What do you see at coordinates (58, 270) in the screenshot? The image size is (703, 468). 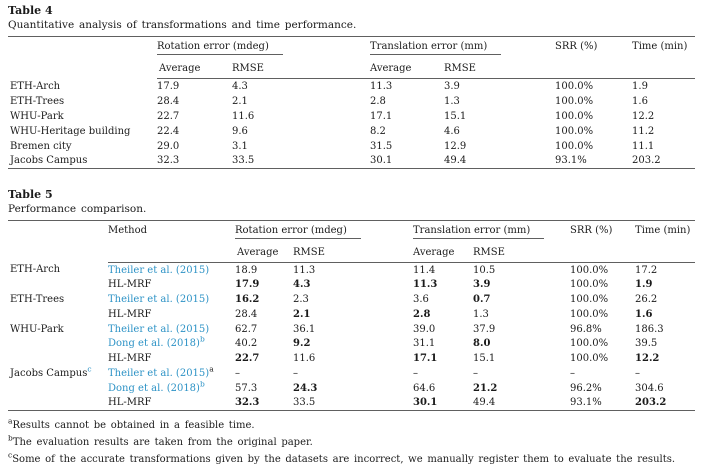 I see `dataset-cell: ETH-Arch` at bounding box center [58, 270].